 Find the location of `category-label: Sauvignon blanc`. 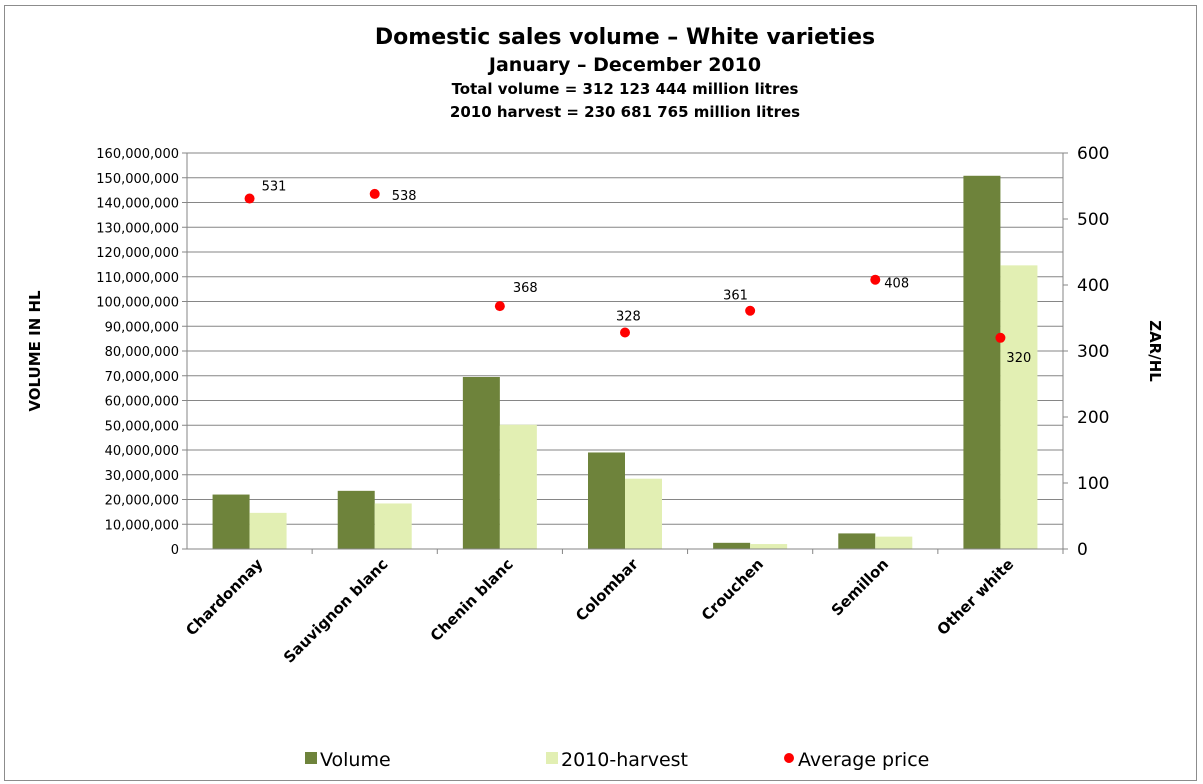

category-label: Sauvignon blanc is located at coordinates (336, 611).